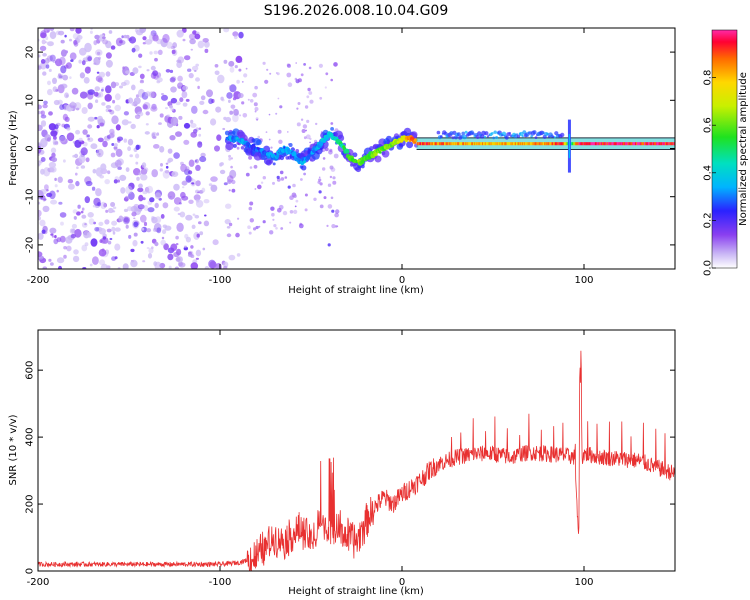  What do you see at coordinates (30, 100) in the screenshot?
I see `y-tick-label: 10` at bounding box center [30, 100].